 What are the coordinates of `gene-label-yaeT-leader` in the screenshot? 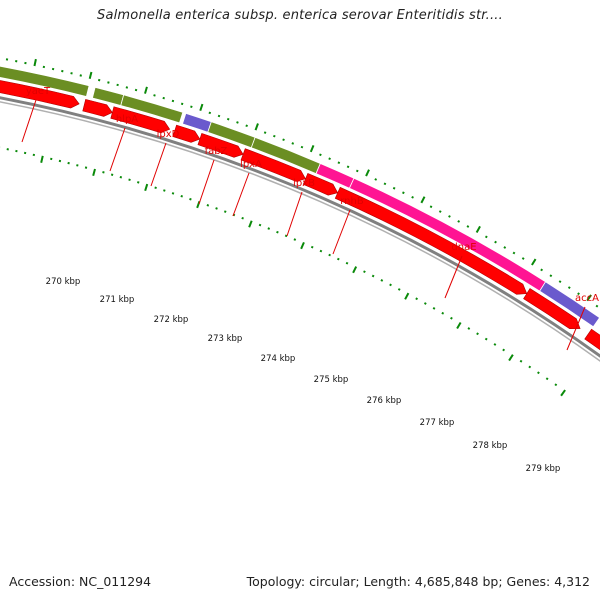 It's located at (29, 121).